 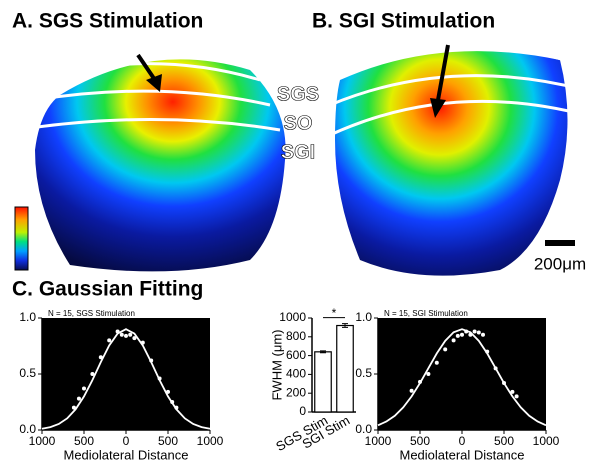 What do you see at coordinates (21, 238) in the screenshot?
I see `colorbar` at bounding box center [21, 238].